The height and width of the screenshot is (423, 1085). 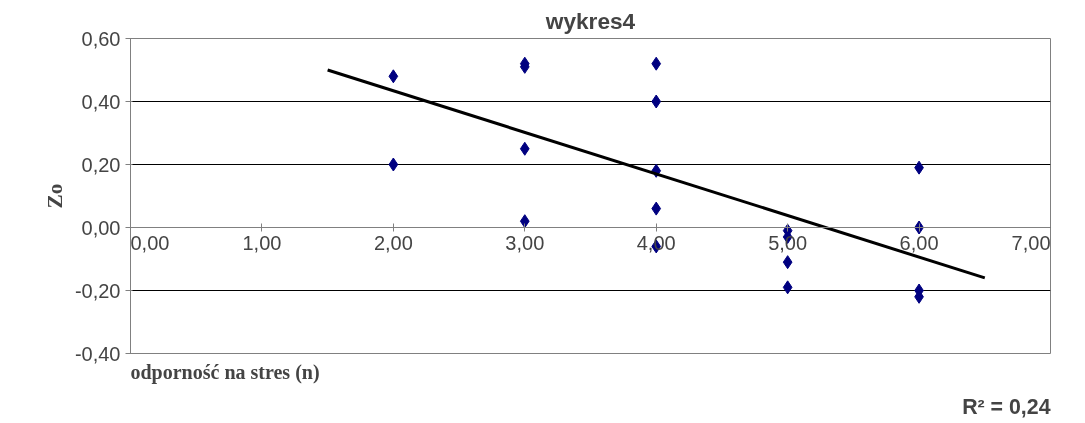 I want to click on chart-title: wykres4, so click(x=590, y=20).